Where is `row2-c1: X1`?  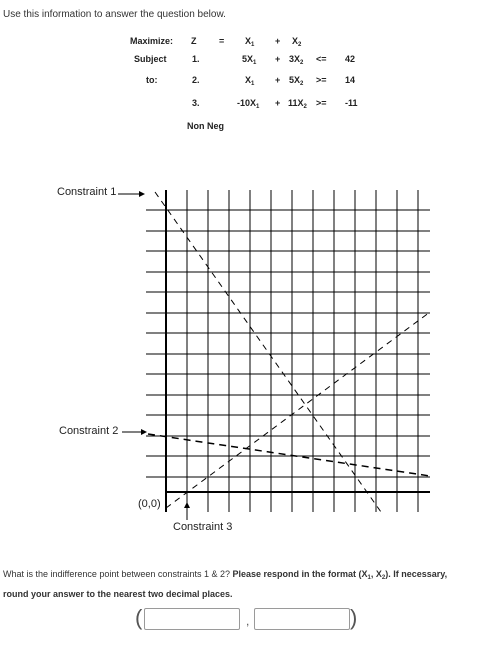
row2-c1: X1 is located at coordinates (250, 81).